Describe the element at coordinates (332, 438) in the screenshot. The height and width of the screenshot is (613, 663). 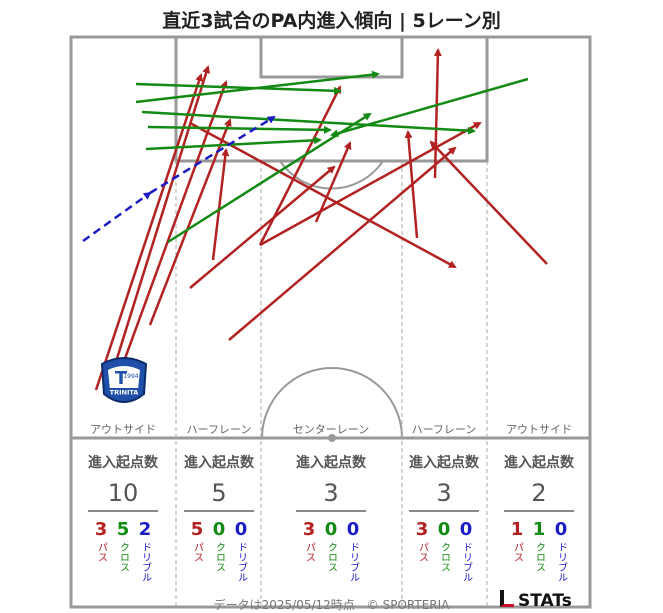
I see `center-spot` at that location.